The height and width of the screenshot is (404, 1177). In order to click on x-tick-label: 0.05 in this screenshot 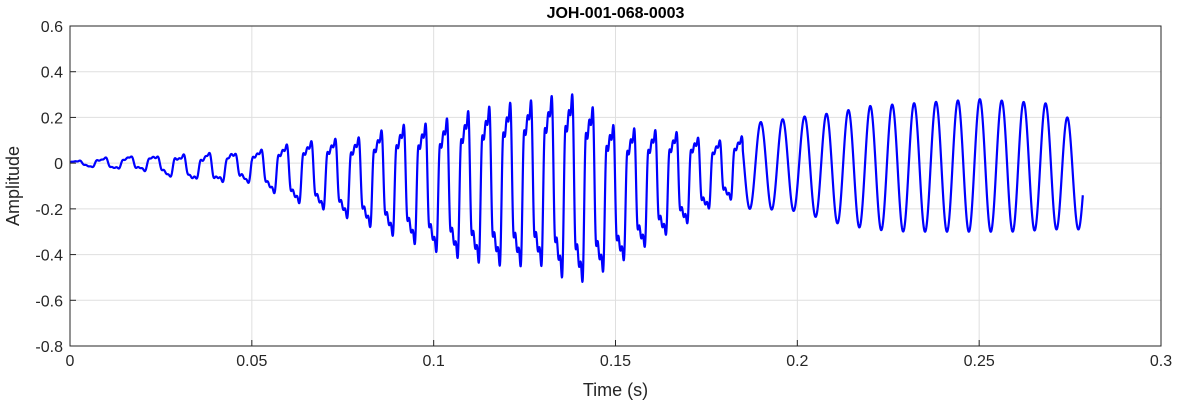, I will do `click(251, 361)`.